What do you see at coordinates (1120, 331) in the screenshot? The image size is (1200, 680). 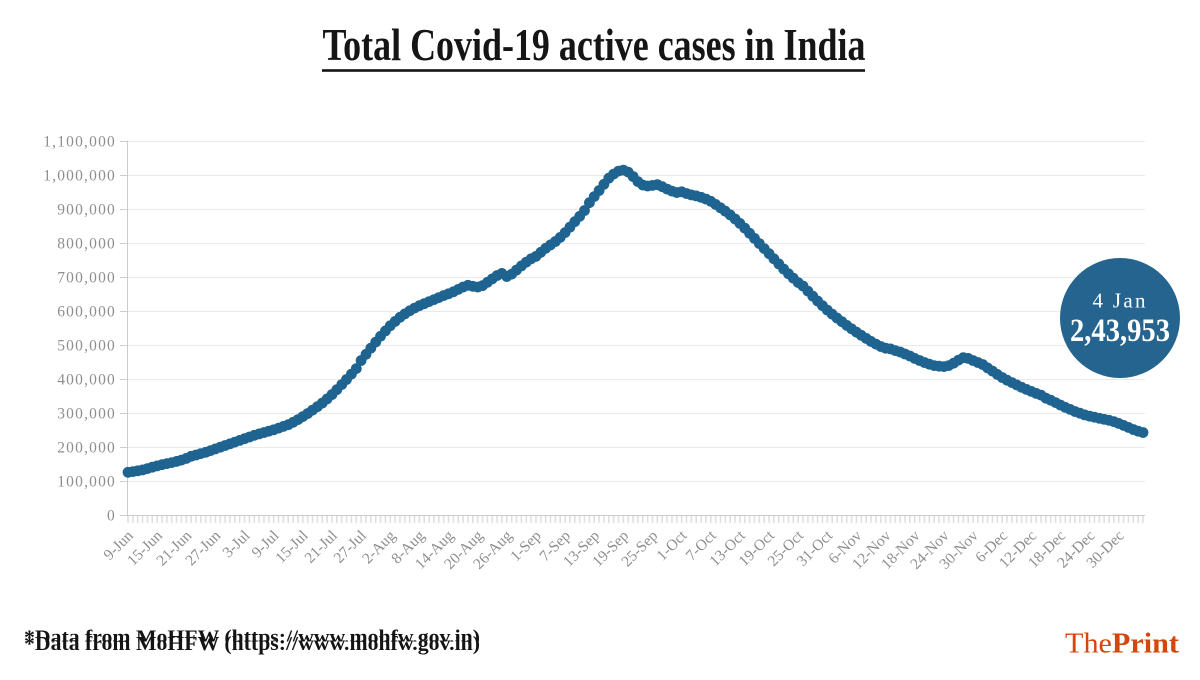 I see `svg-text: 2,43,953` at bounding box center [1120, 331].